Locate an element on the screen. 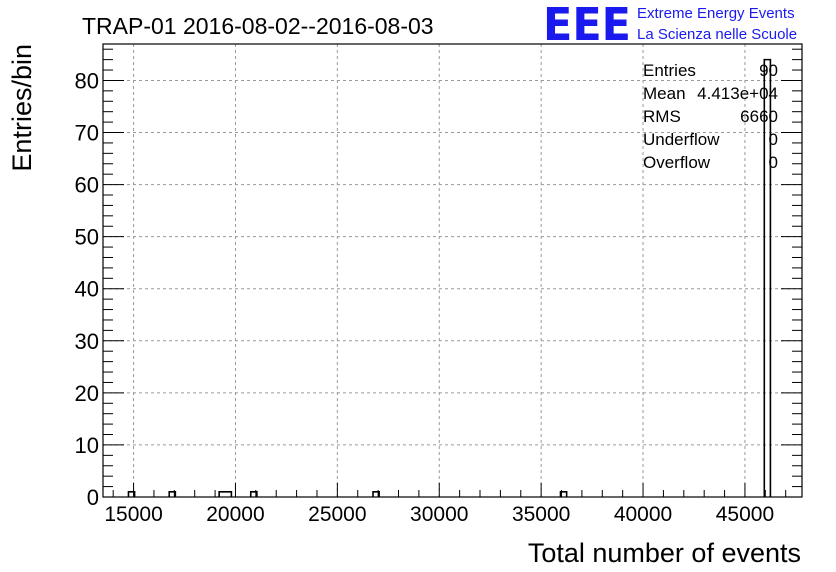 This screenshot has width=836, height=572. x-tick-label: 20000 is located at coordinates (235, 514).